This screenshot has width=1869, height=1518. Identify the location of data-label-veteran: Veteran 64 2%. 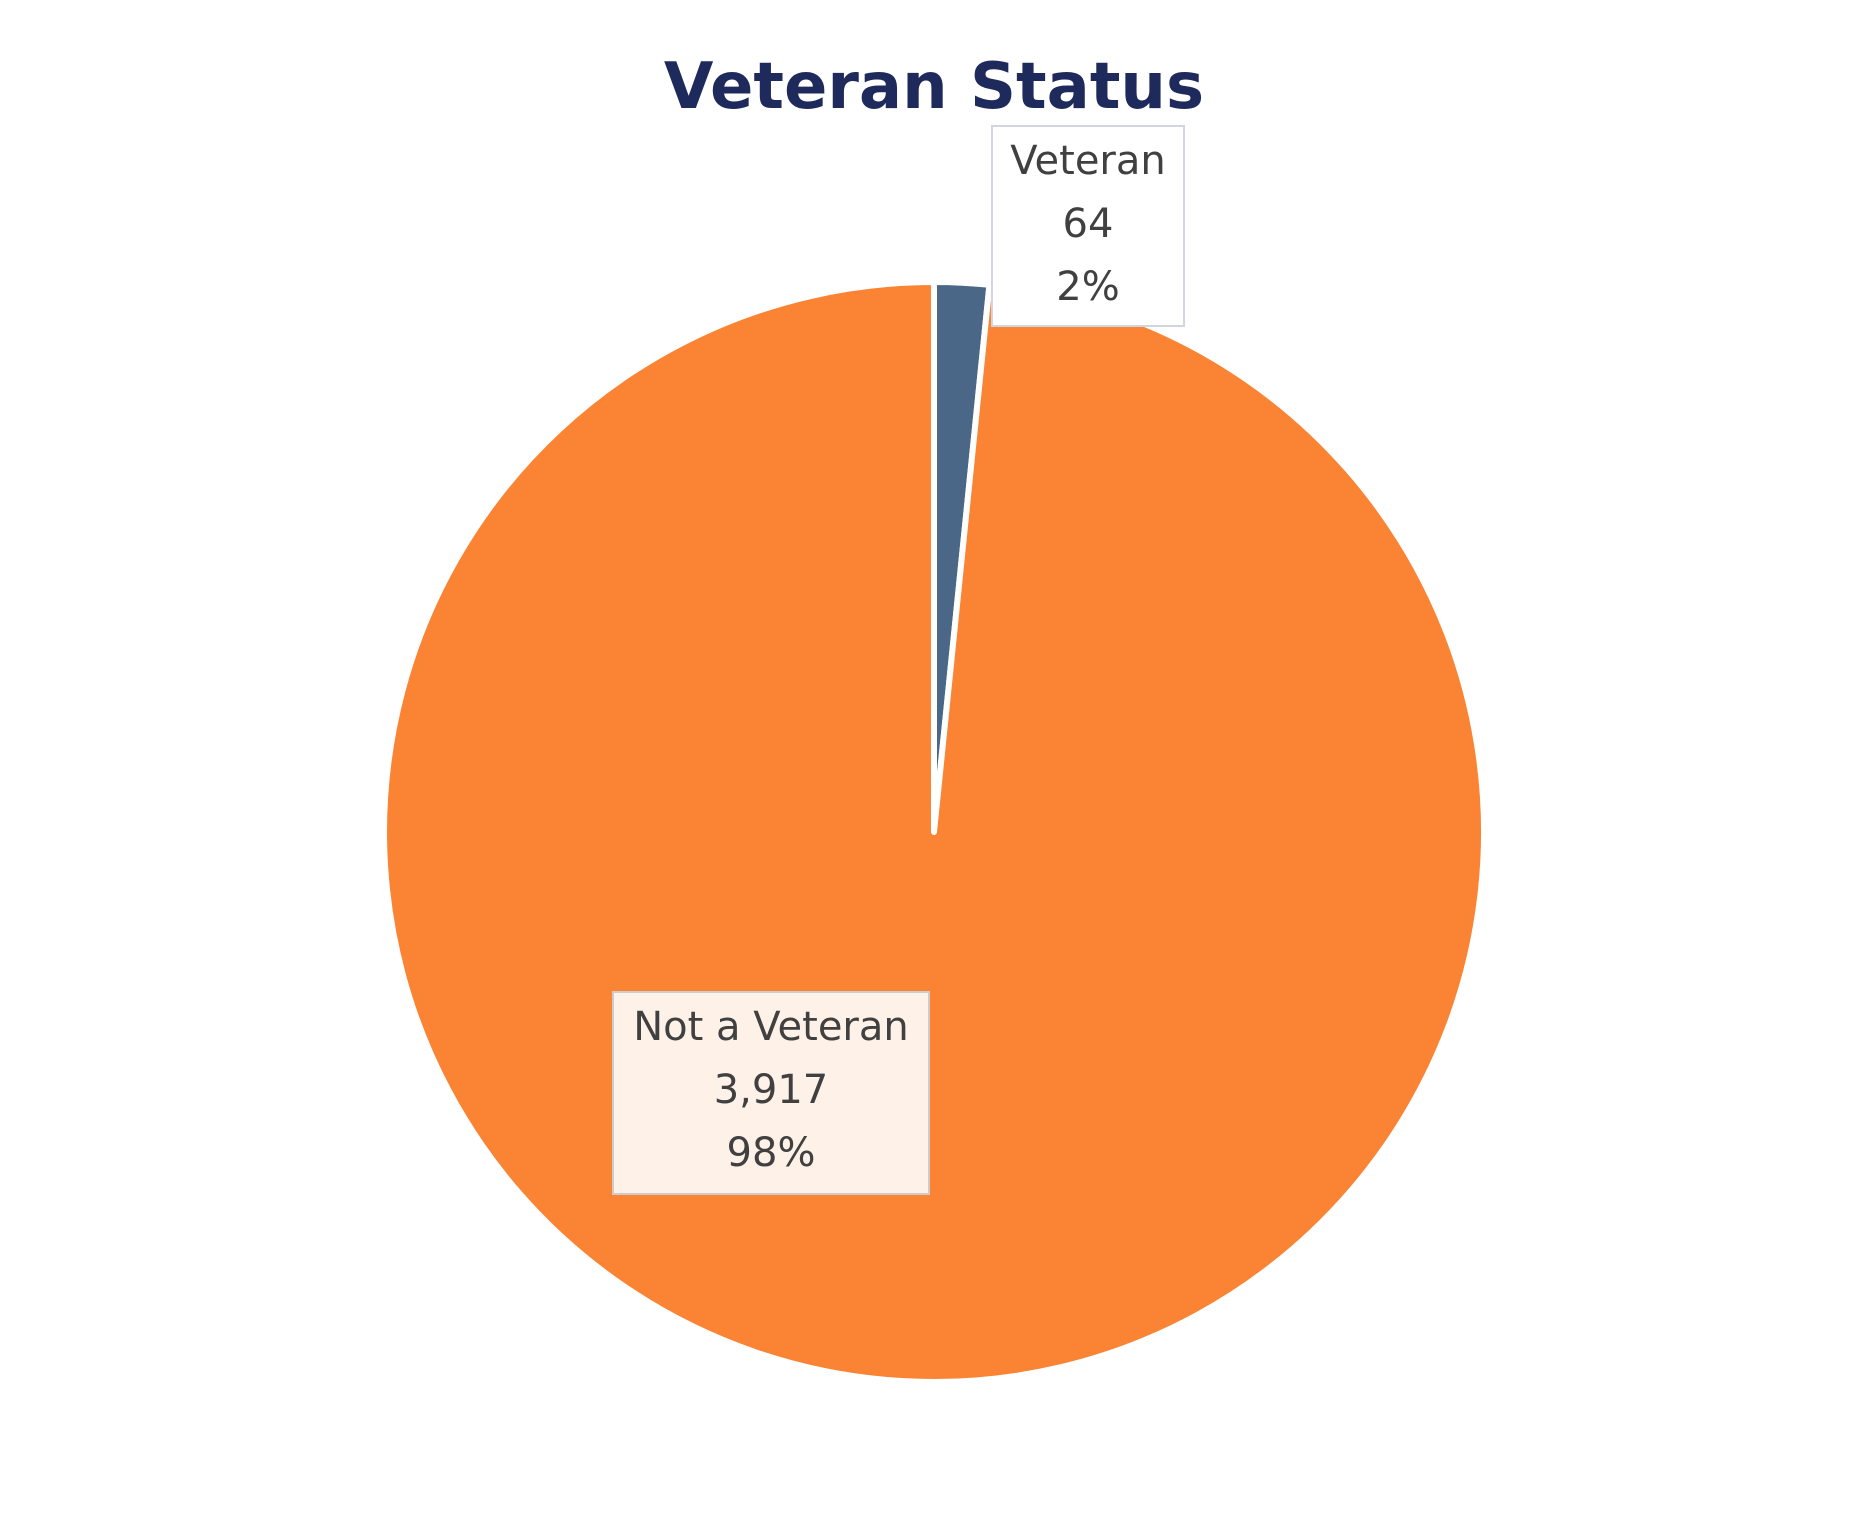
(1088, 226).